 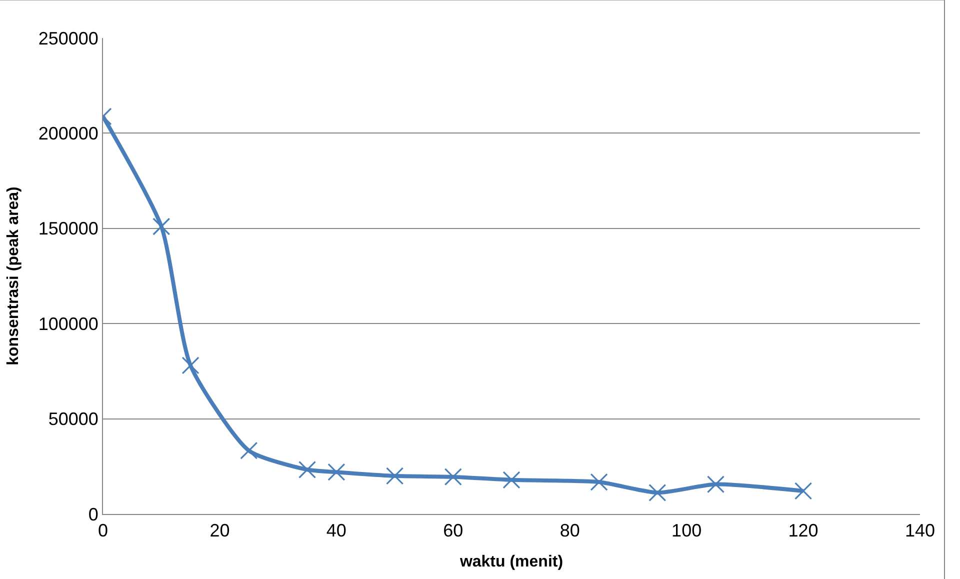 I want to click on x-tick-label: 100, so click(x=687, y=530).